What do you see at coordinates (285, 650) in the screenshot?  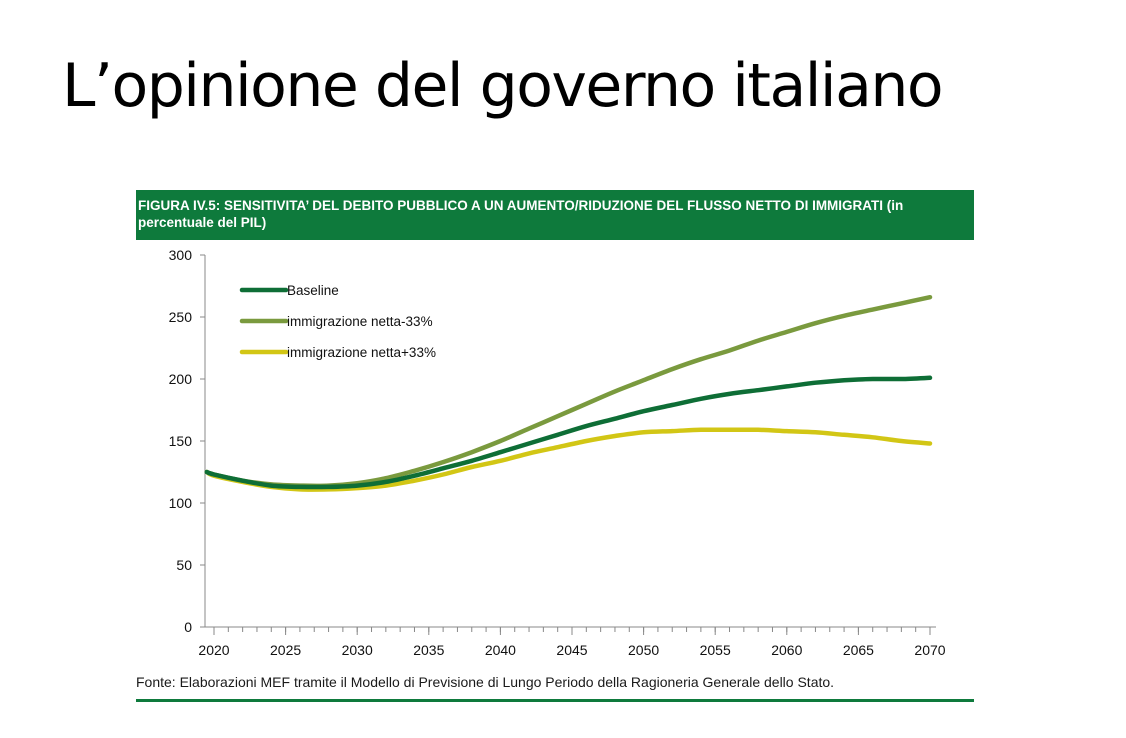 I see `x-tick-label: 2025` at bounding box center [285, 650].